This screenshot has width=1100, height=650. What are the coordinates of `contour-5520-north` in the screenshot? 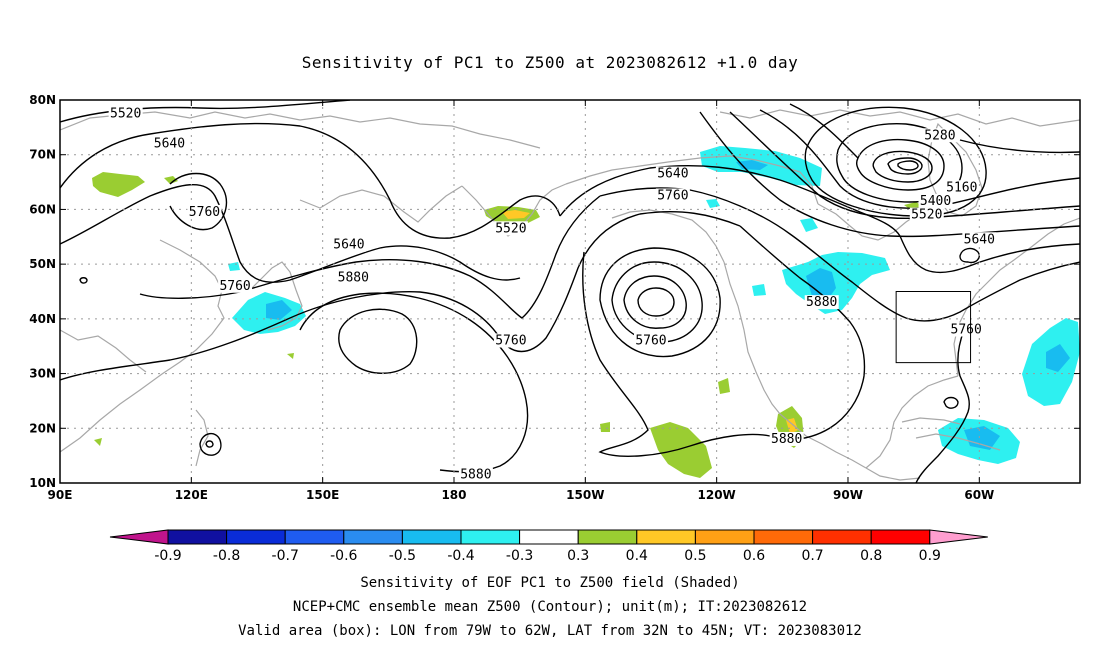 It's located at (205, 111).